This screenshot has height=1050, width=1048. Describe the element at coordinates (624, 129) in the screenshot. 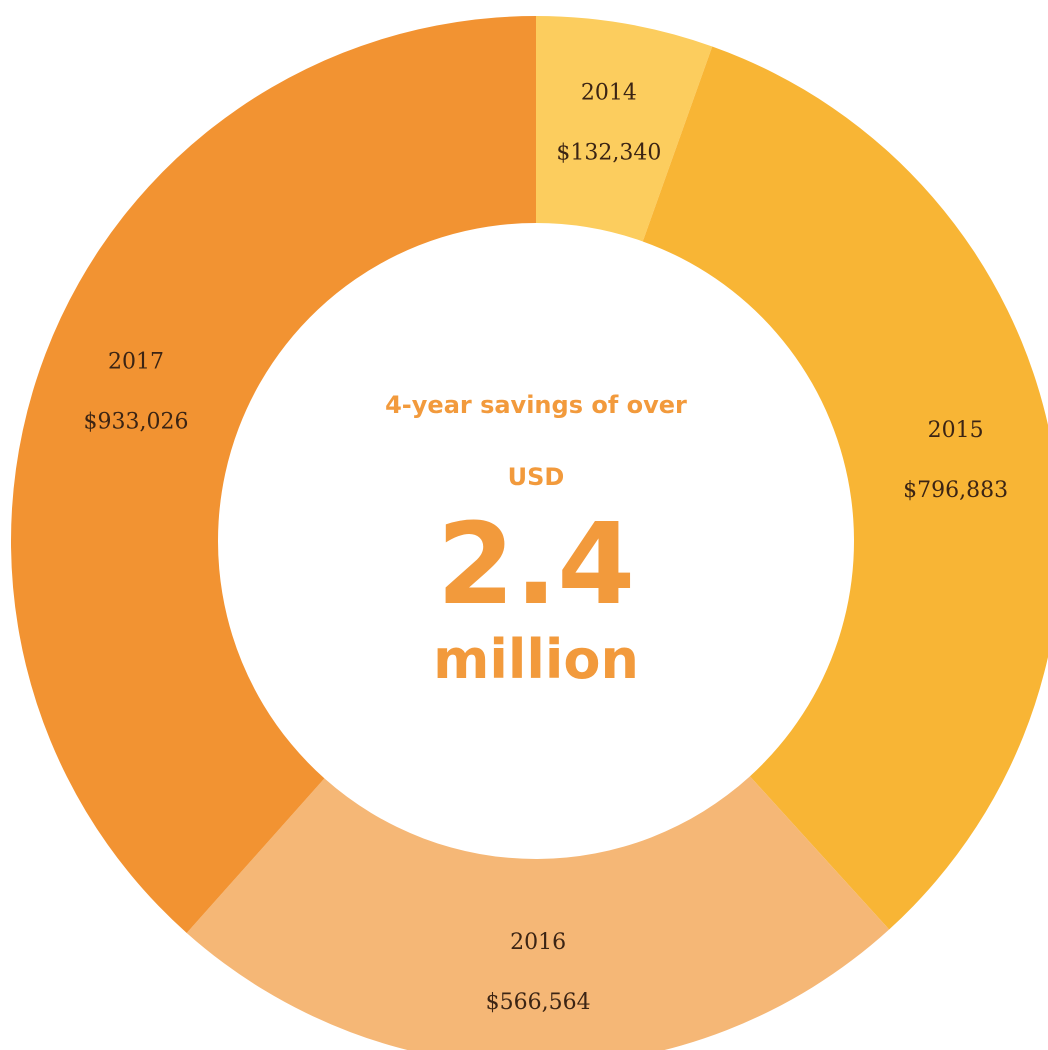

I see `slice-2014` at that location.